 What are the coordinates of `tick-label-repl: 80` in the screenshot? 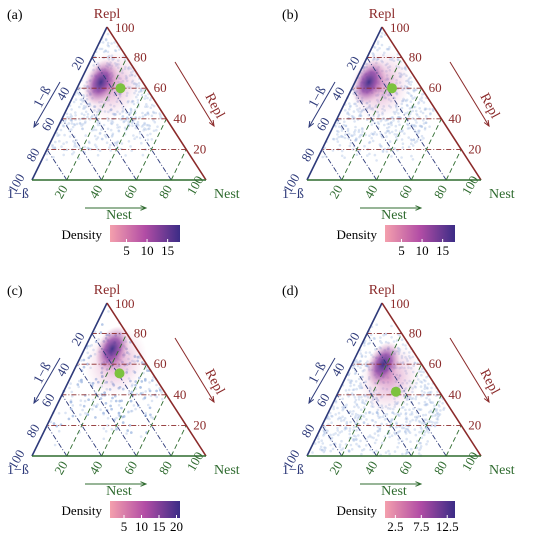 It's located at (140, 57).